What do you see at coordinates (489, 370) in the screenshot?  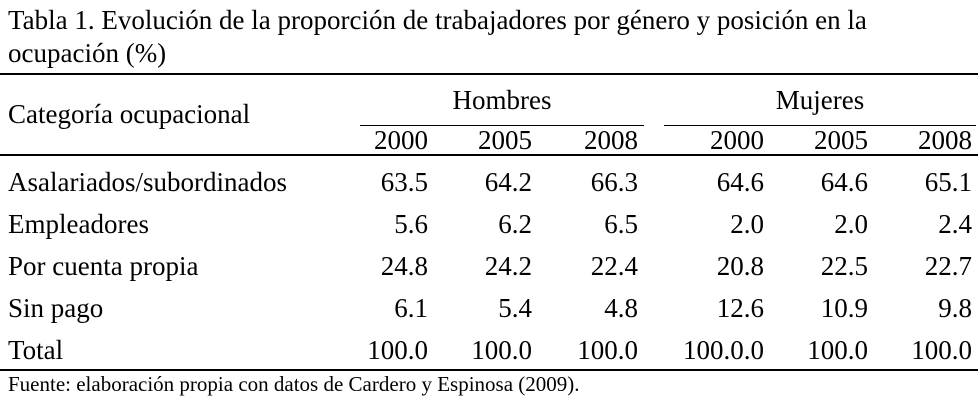 I see `bottom-rule` at bounding box center [489, 370].